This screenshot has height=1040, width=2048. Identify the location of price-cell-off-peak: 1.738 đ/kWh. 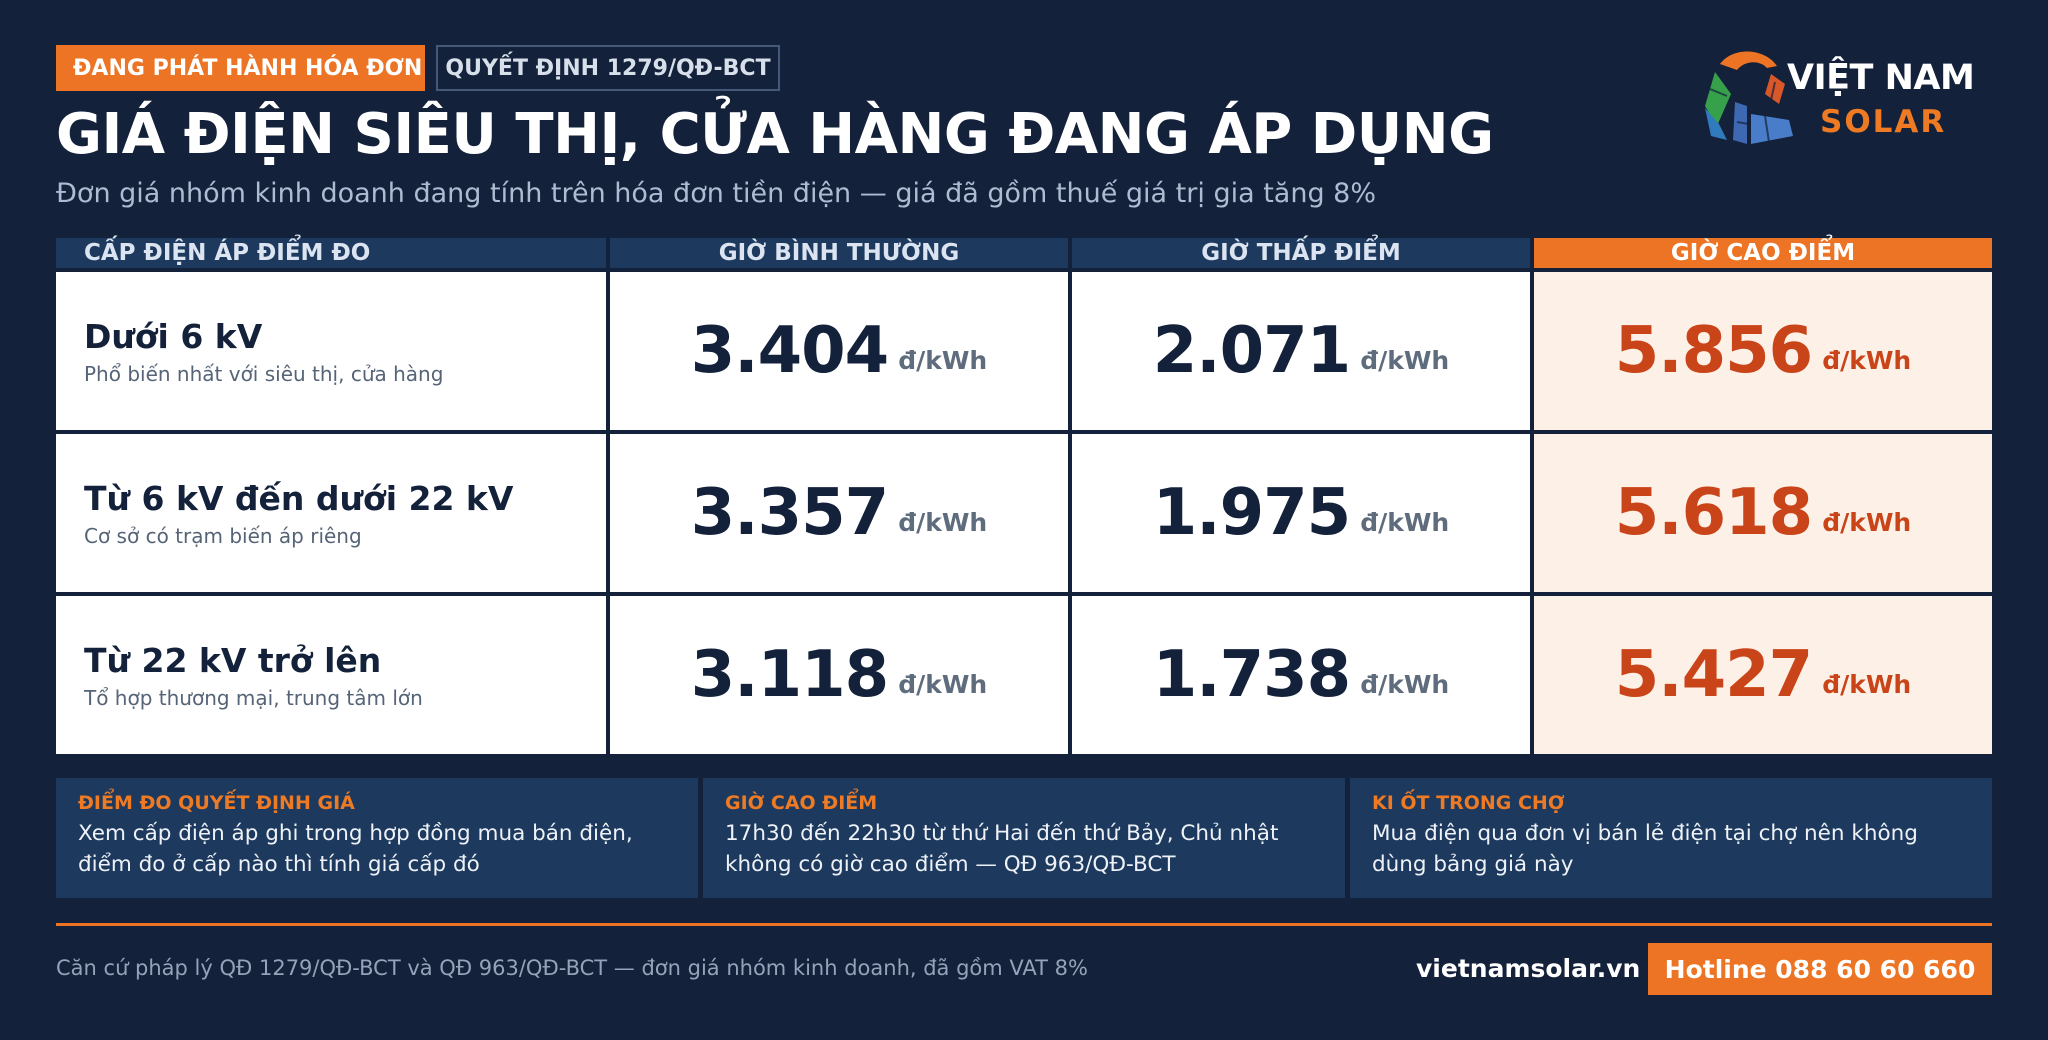
(1301, 675).